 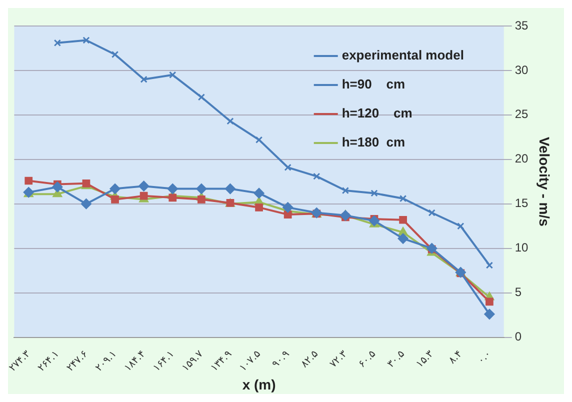 What do you see at coordinates (164, 361) in the screenshot?
I see `x-tick-label: ۱۶۴.۱` at bounding box center [164, 361].